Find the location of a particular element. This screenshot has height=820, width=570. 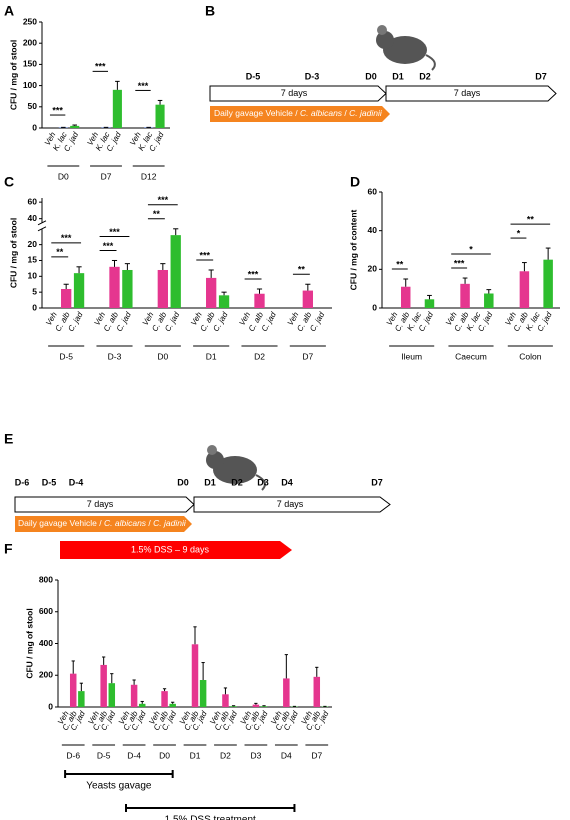

y-tick-label: 150 is located at coordinates (30, 64).